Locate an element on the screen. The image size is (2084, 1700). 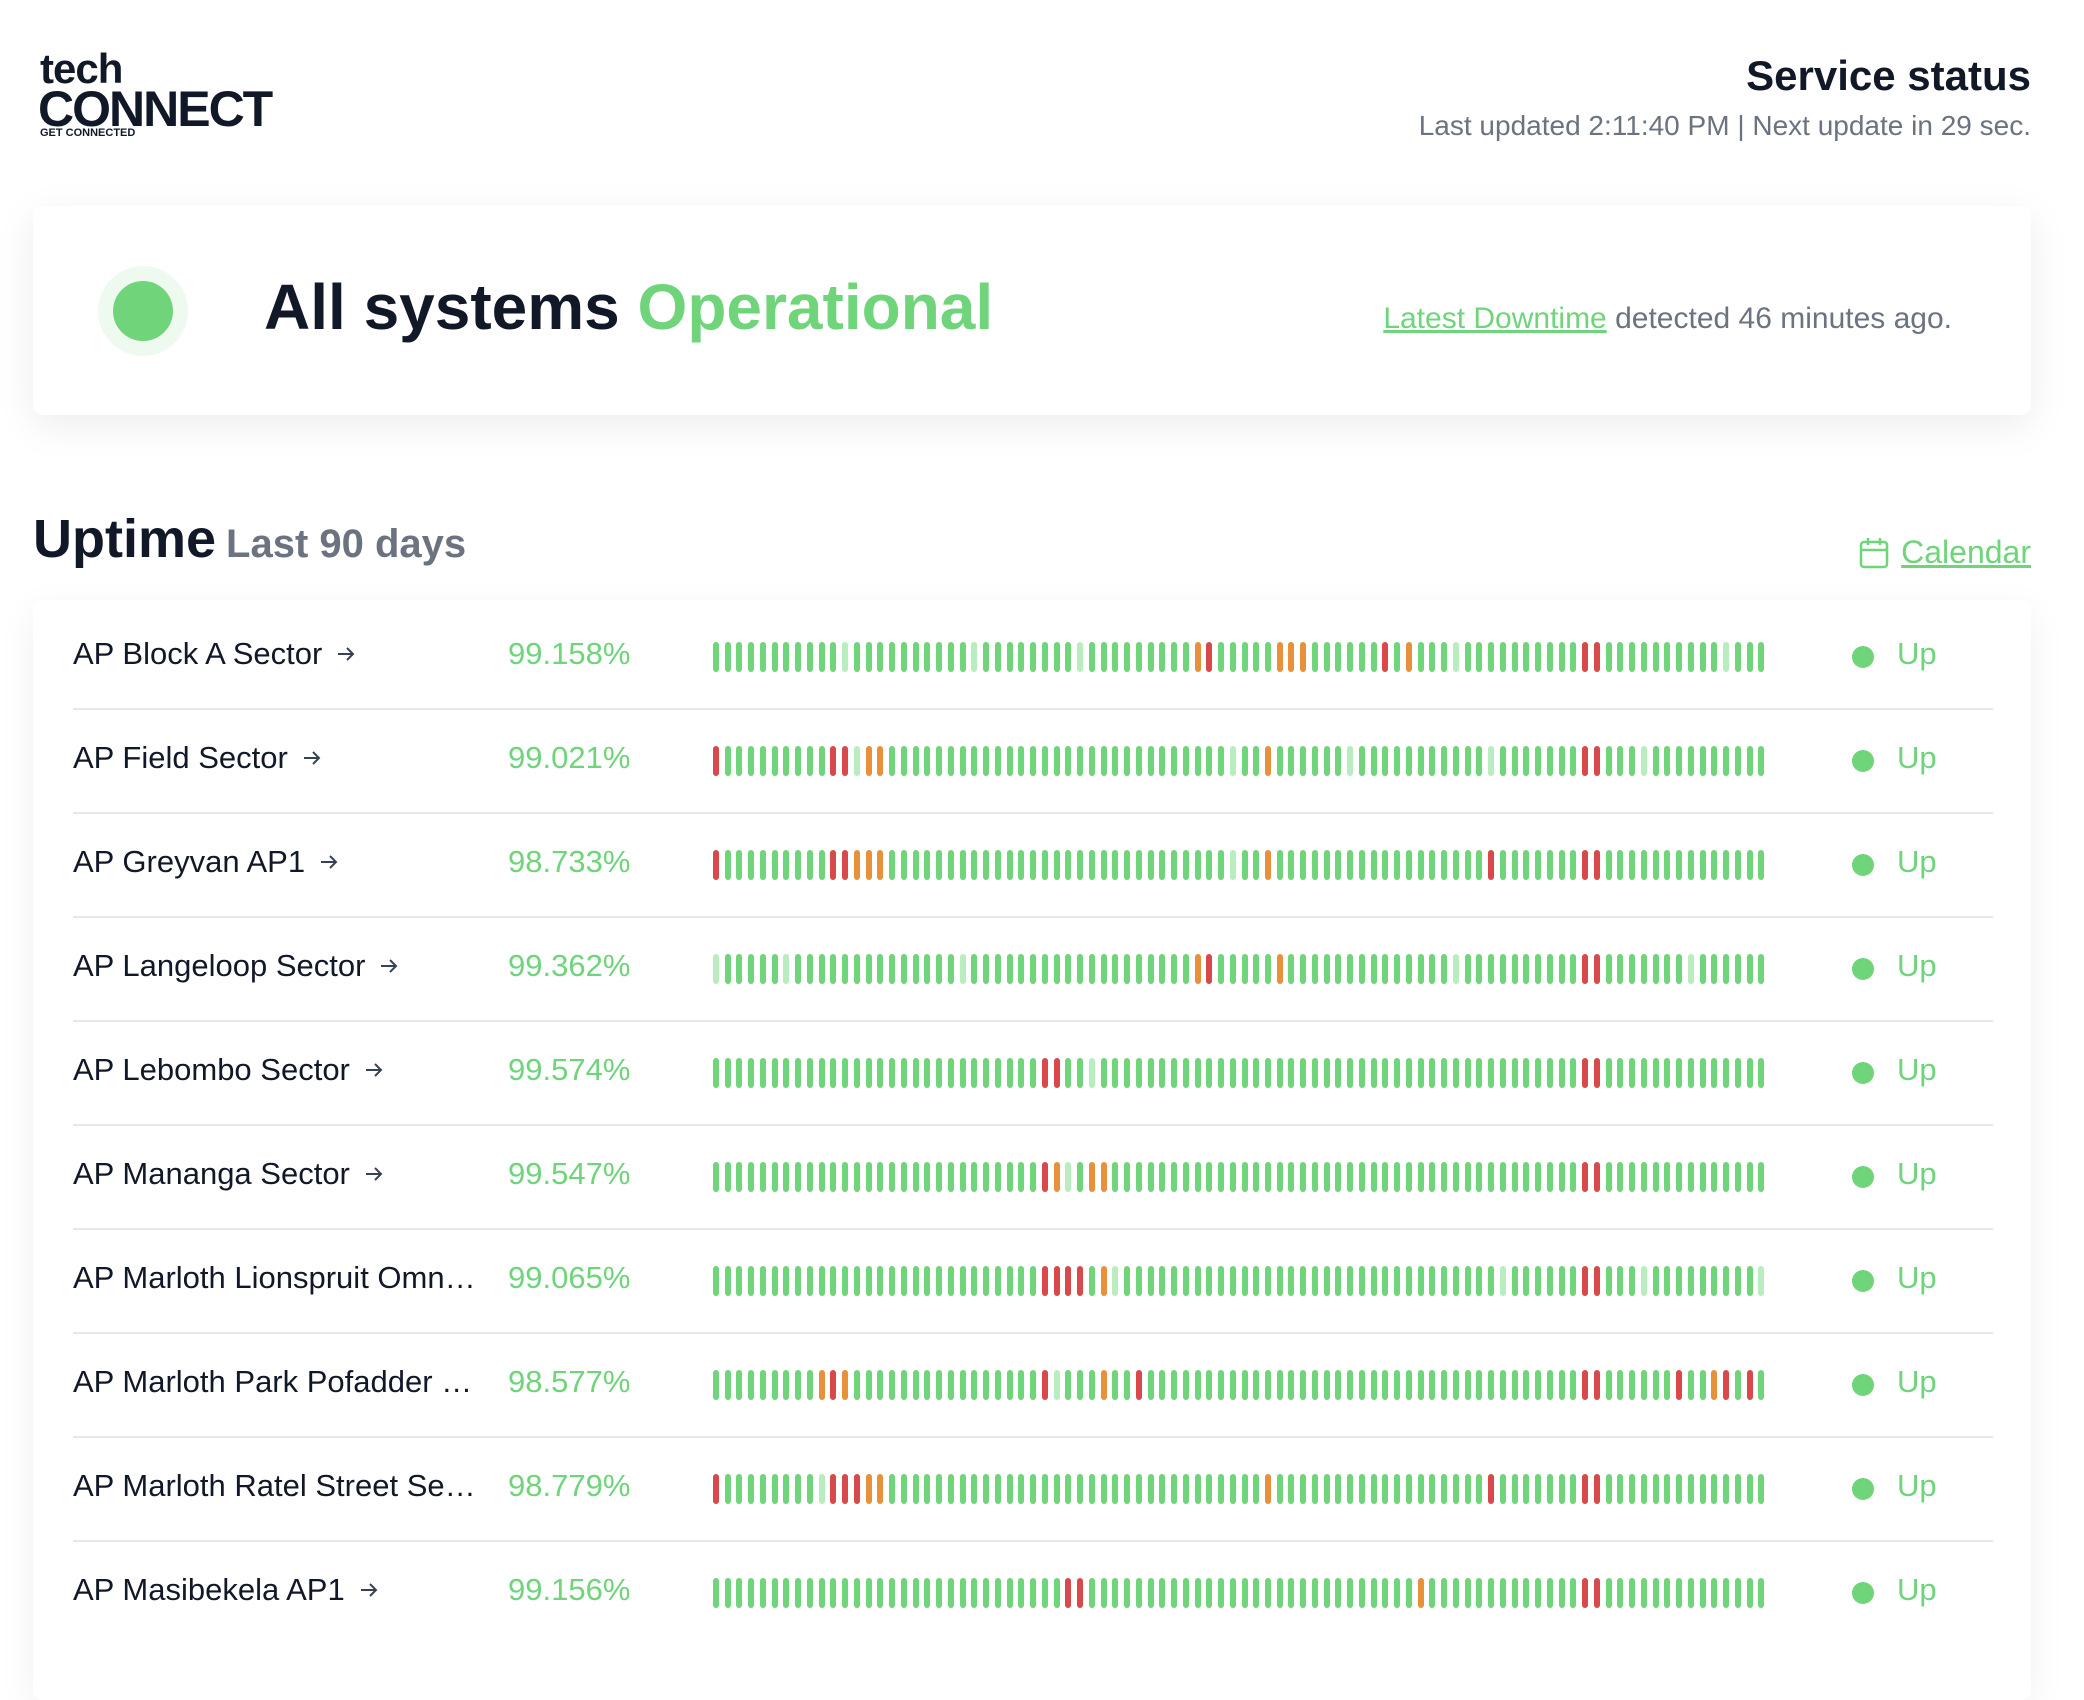
monitor-name-text: AP Block A Sector is located at coordinates (198, 653).